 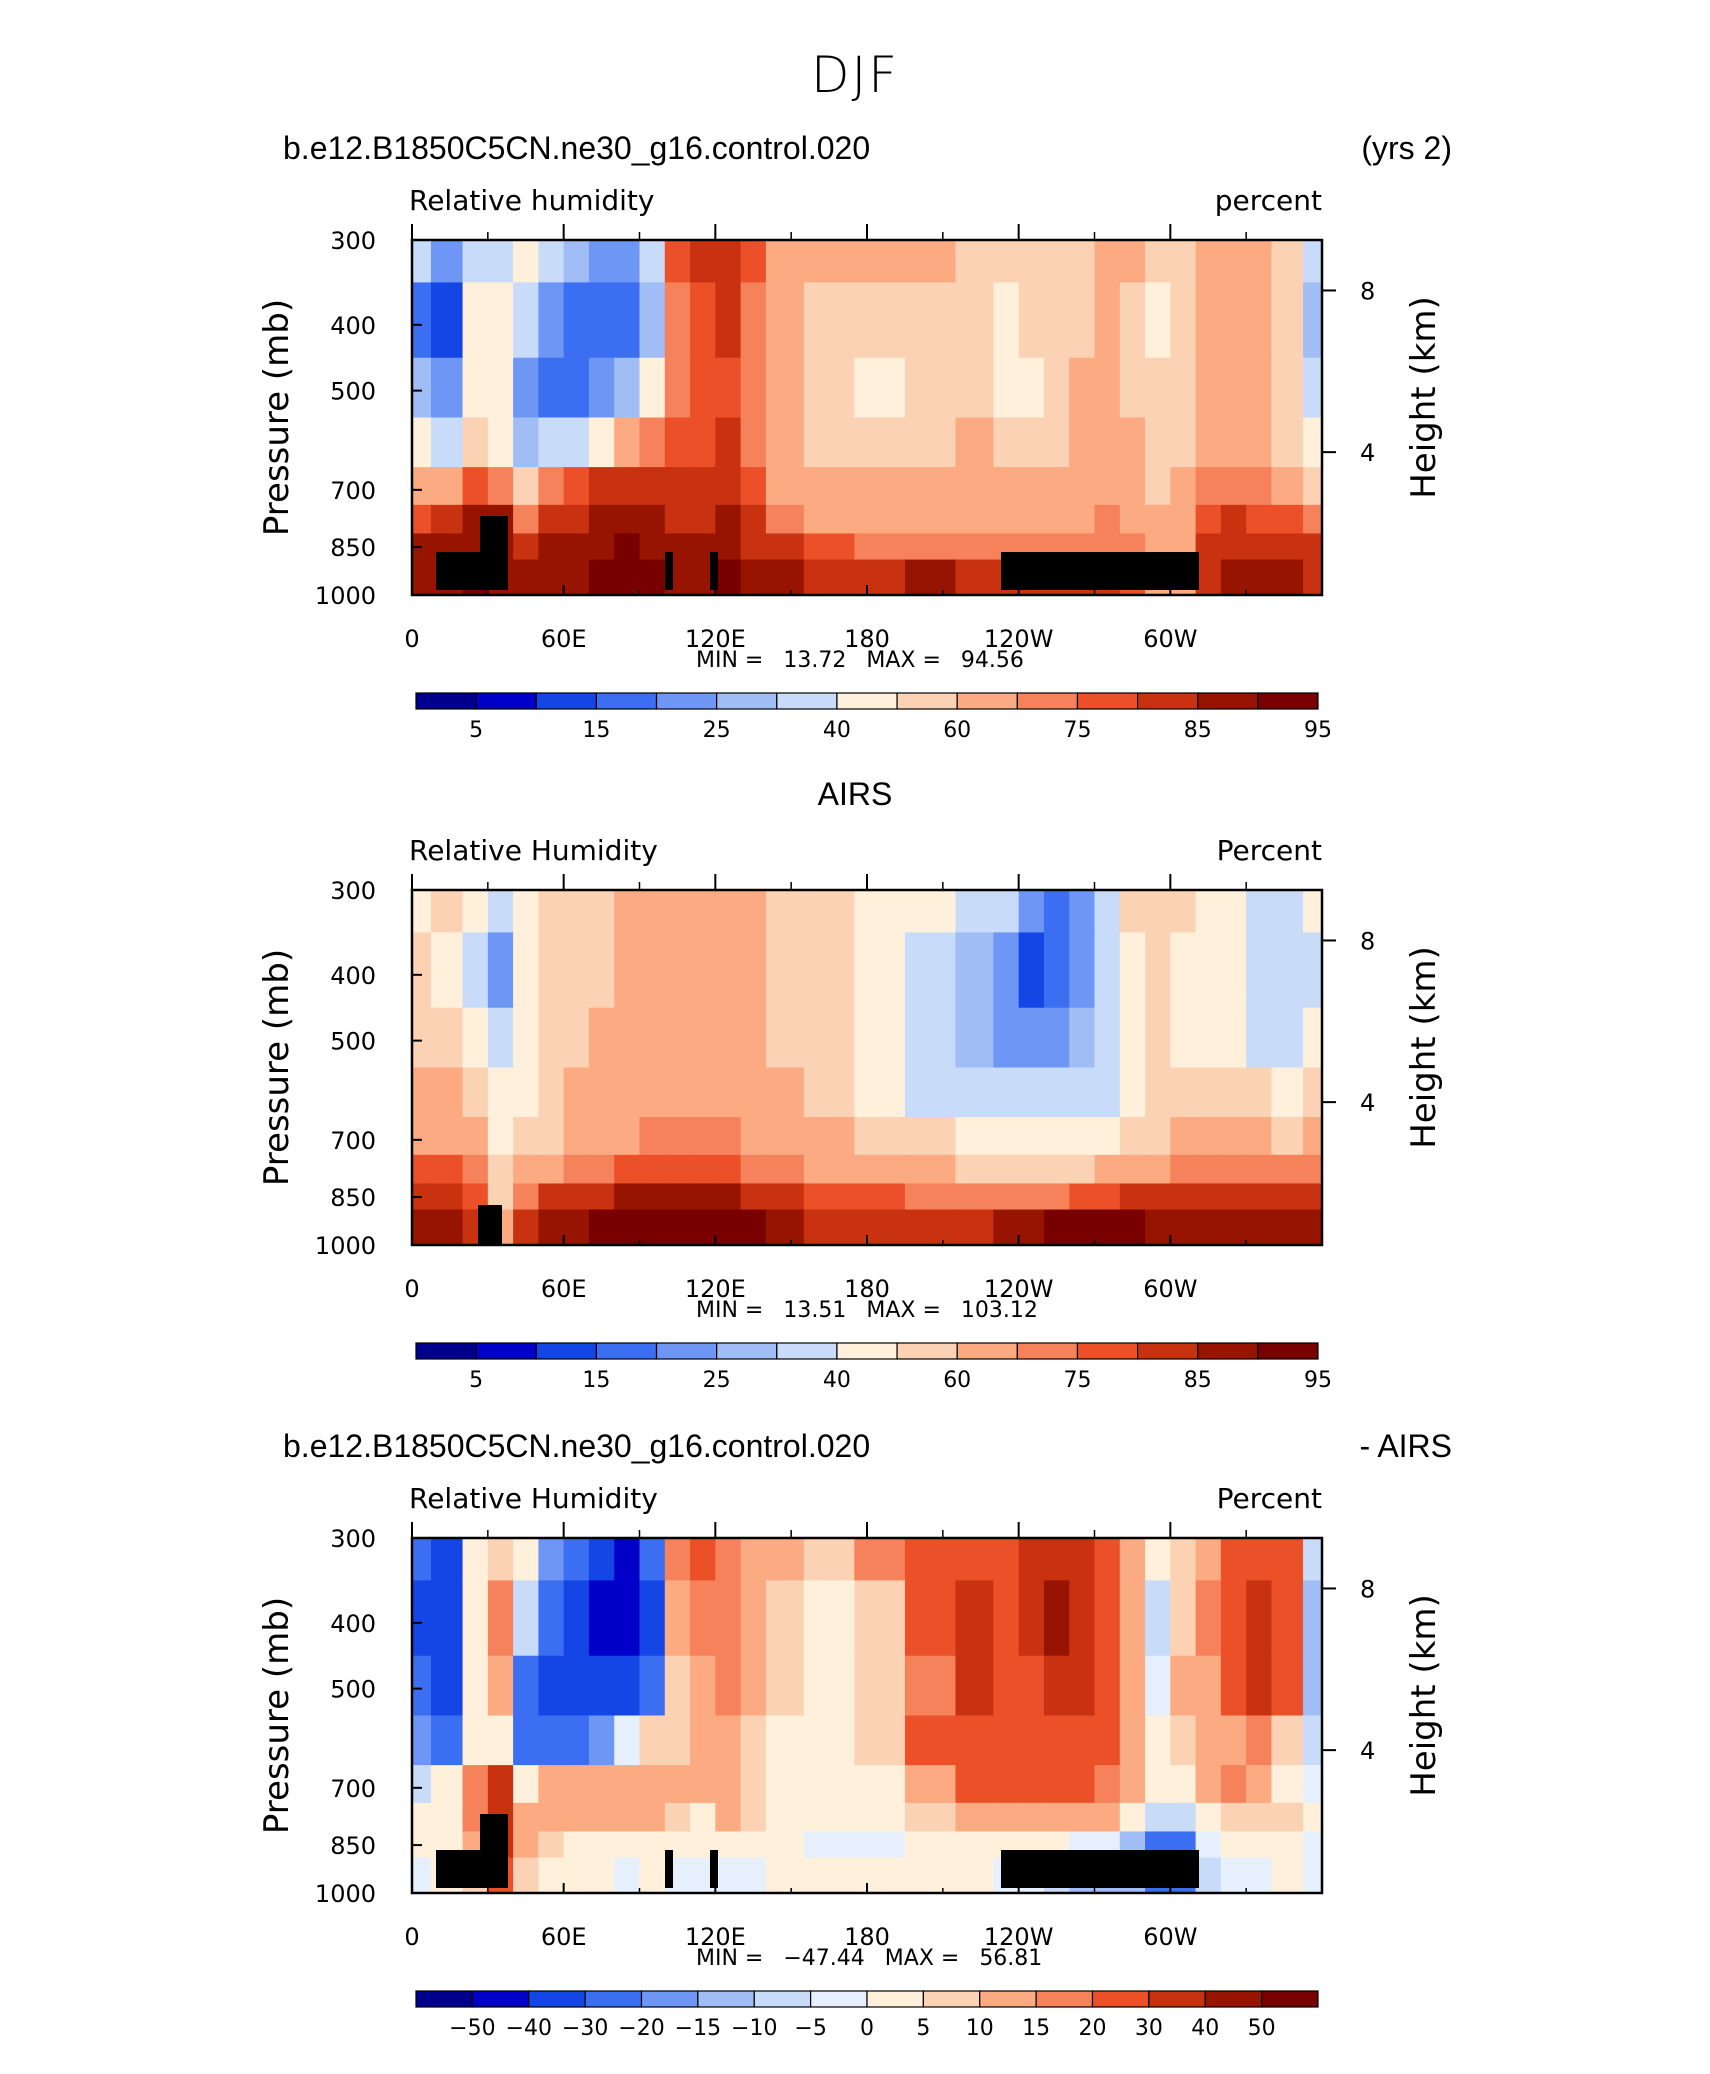 I want to click on y-tick-label: 400, so click(x=353, y=976).